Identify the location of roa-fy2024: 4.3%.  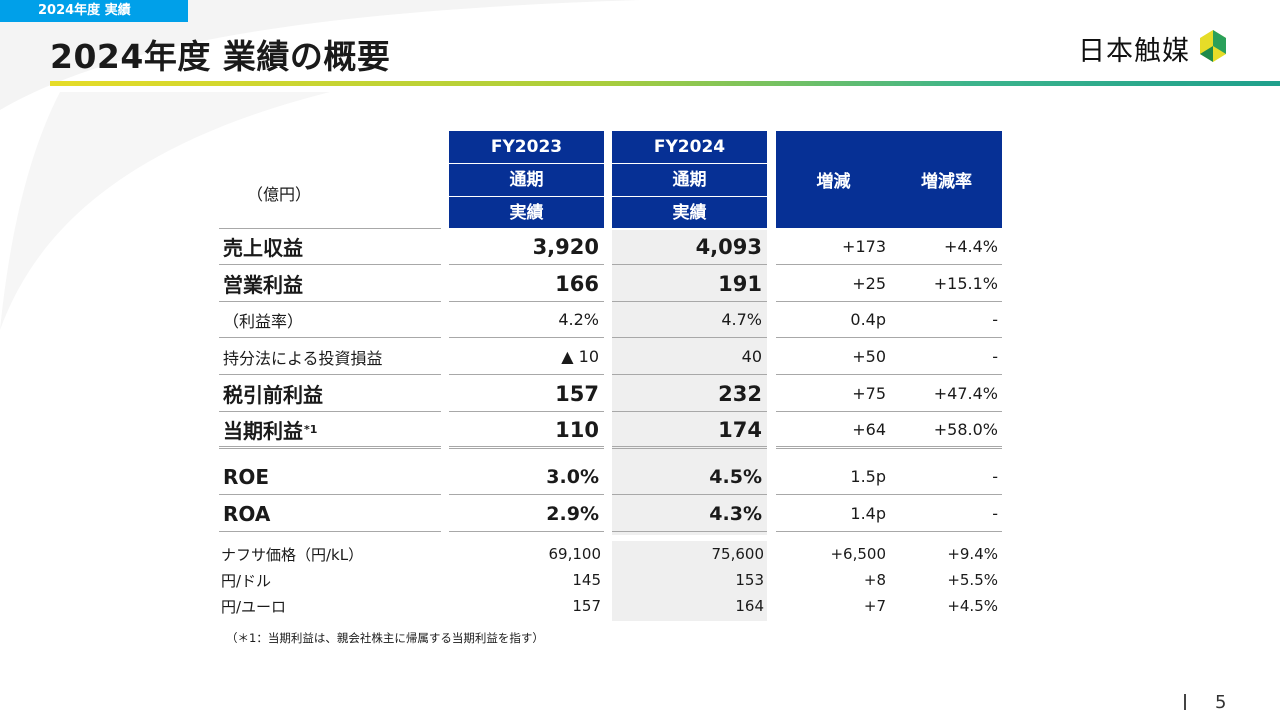
(689, 514).